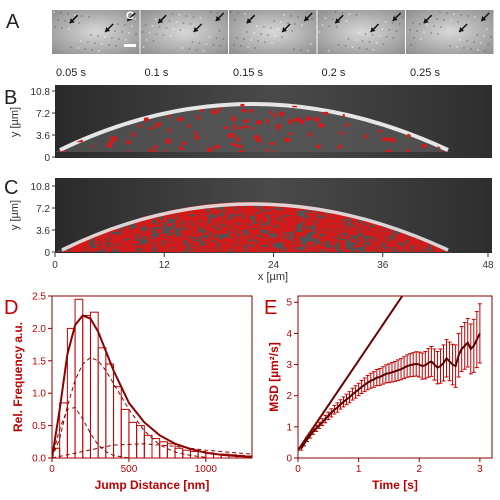 The height and width of the screenshot is (500, 500). I want to click on reference-line, so click(351, 373).